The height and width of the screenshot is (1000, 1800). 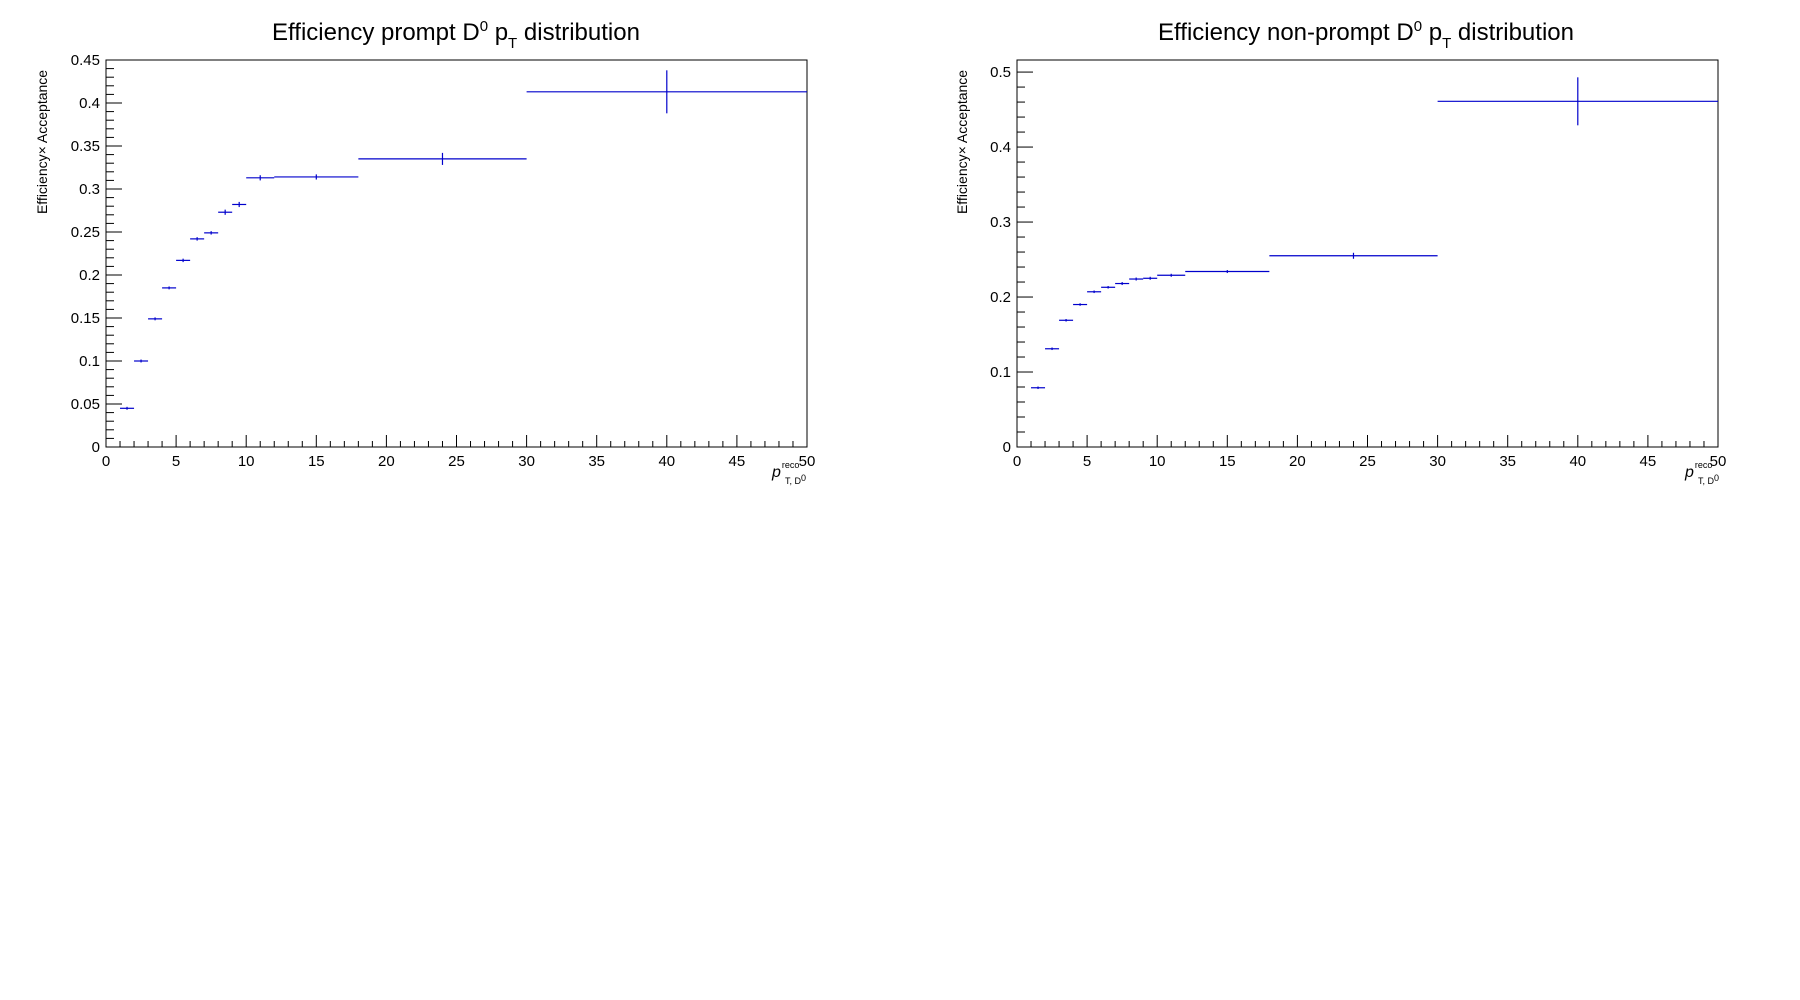 I want to click on y-tick-label: 0.05, so click(x=85, y=404).